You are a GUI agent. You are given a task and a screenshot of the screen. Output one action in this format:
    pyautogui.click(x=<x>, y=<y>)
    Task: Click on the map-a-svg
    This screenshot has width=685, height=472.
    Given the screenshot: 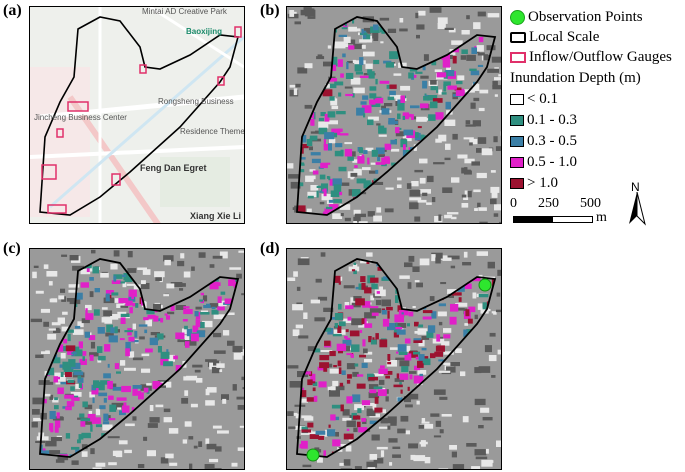 What is the action you would take?
    pyautogui.click(x=137, y=115)
    